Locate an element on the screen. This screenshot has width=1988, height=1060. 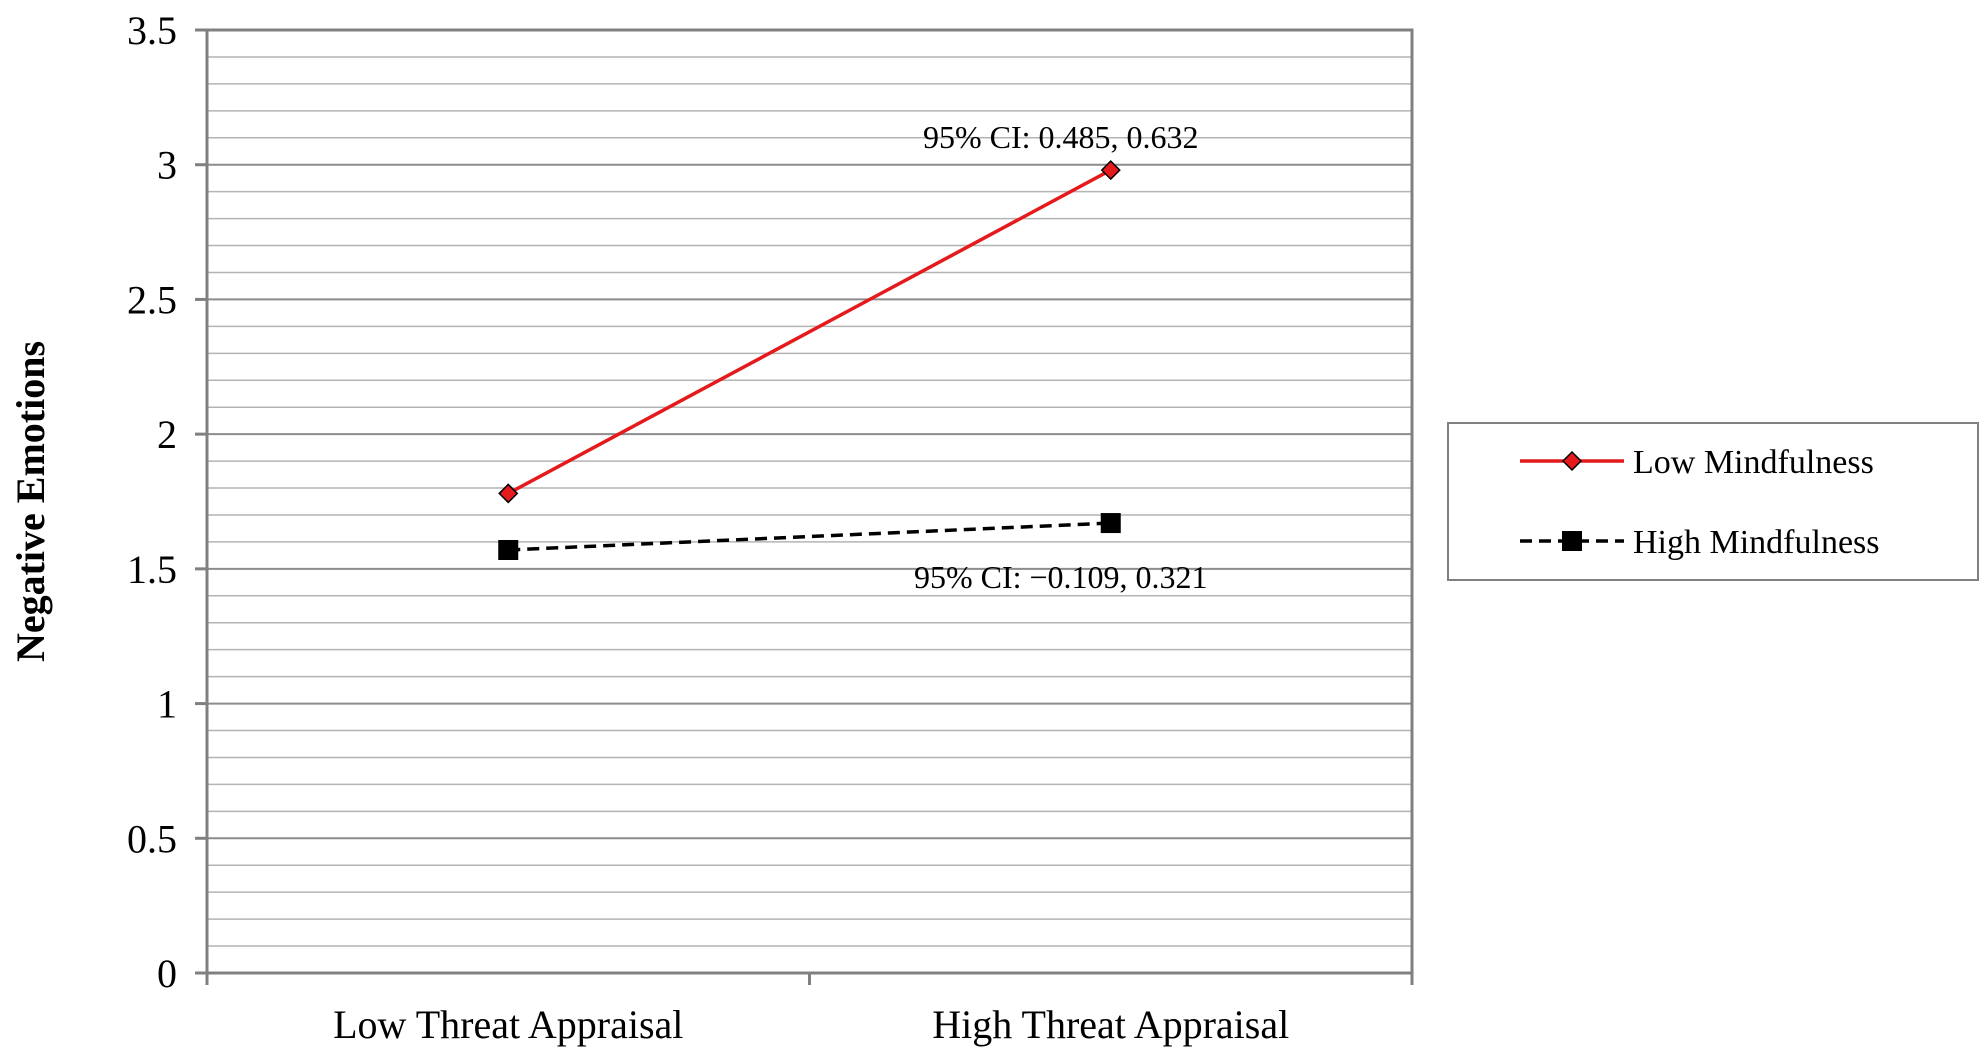
y-tick-label: 3.5 is located at coordinates (152, 30).